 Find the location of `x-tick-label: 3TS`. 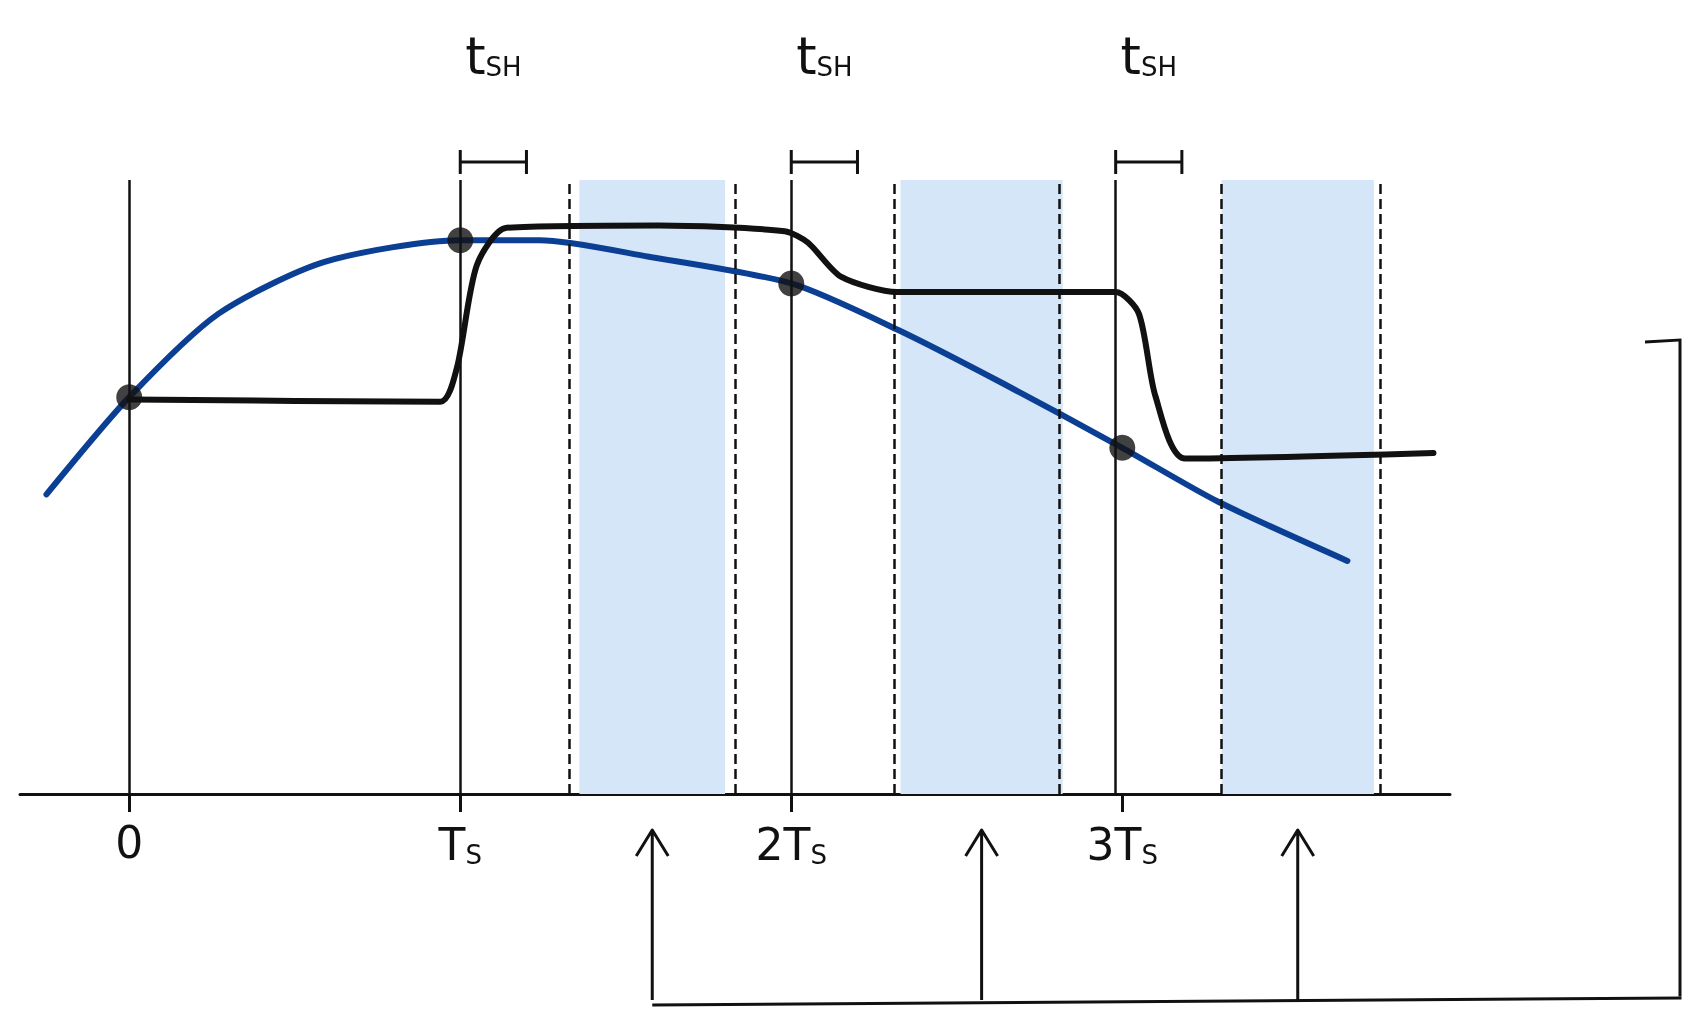

x-tick-label: 3TS is located at coordinates (1122, 844).